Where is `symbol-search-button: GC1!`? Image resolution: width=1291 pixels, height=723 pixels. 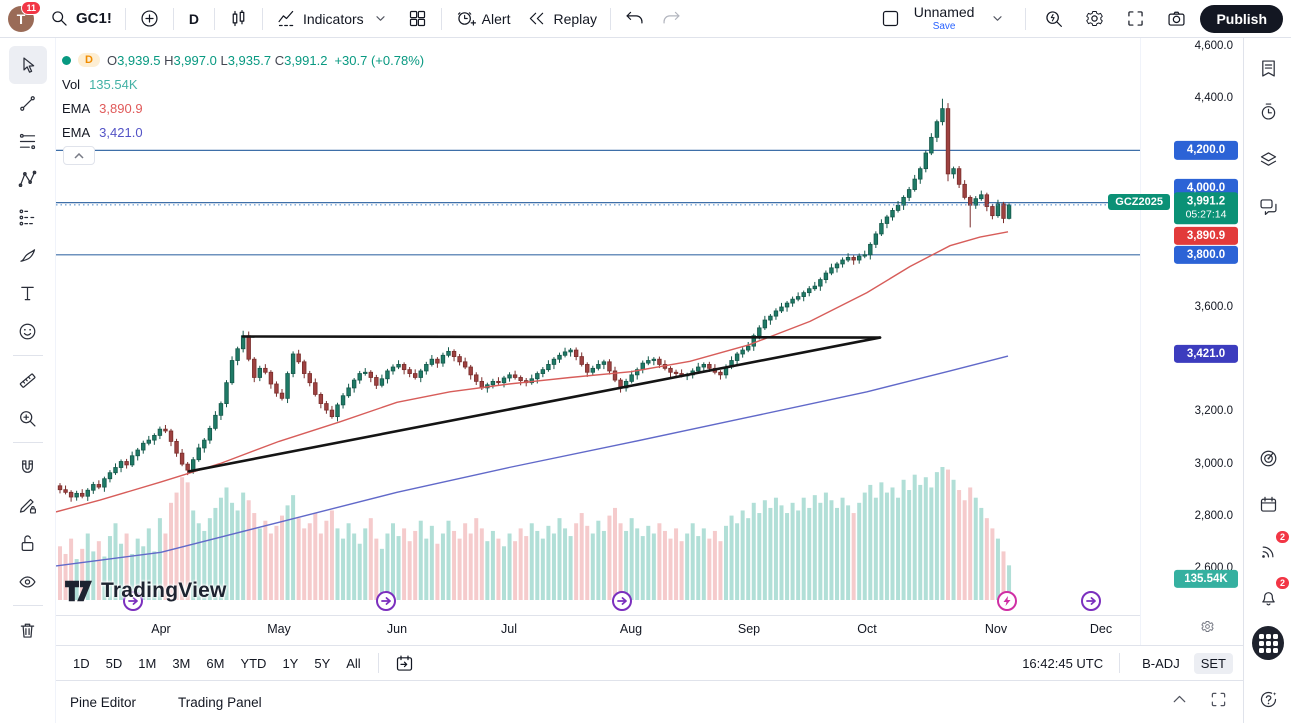 symbol-search-button: GC1! is located at coordinates (80, 18).